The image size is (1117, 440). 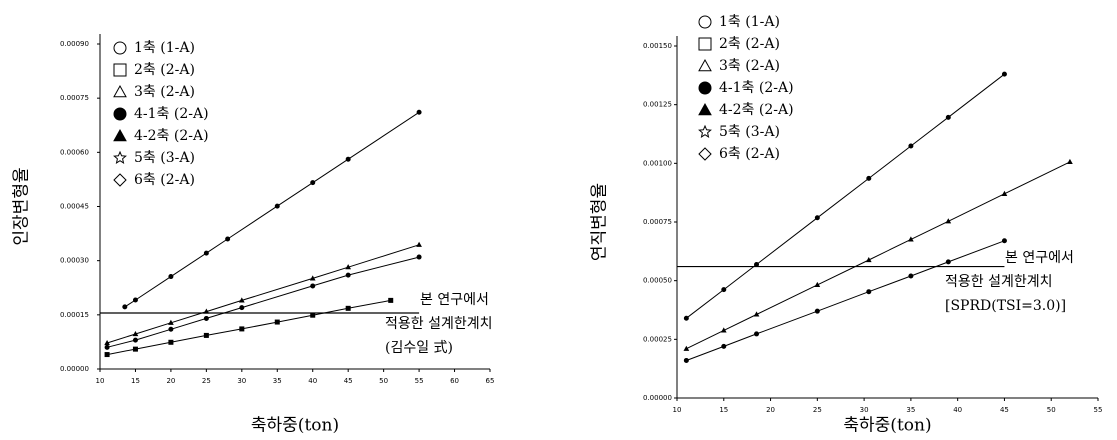 I want to click on x-tick-label: 60, so click(x=454, y=381).